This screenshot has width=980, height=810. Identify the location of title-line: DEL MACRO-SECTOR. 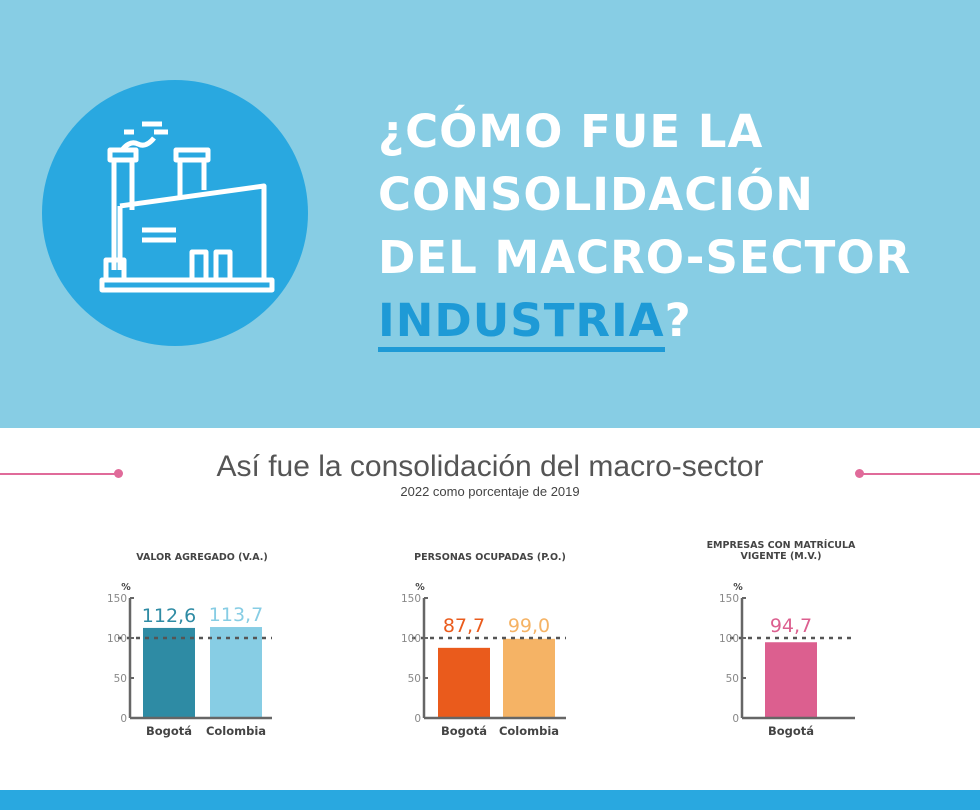
(645, 257).